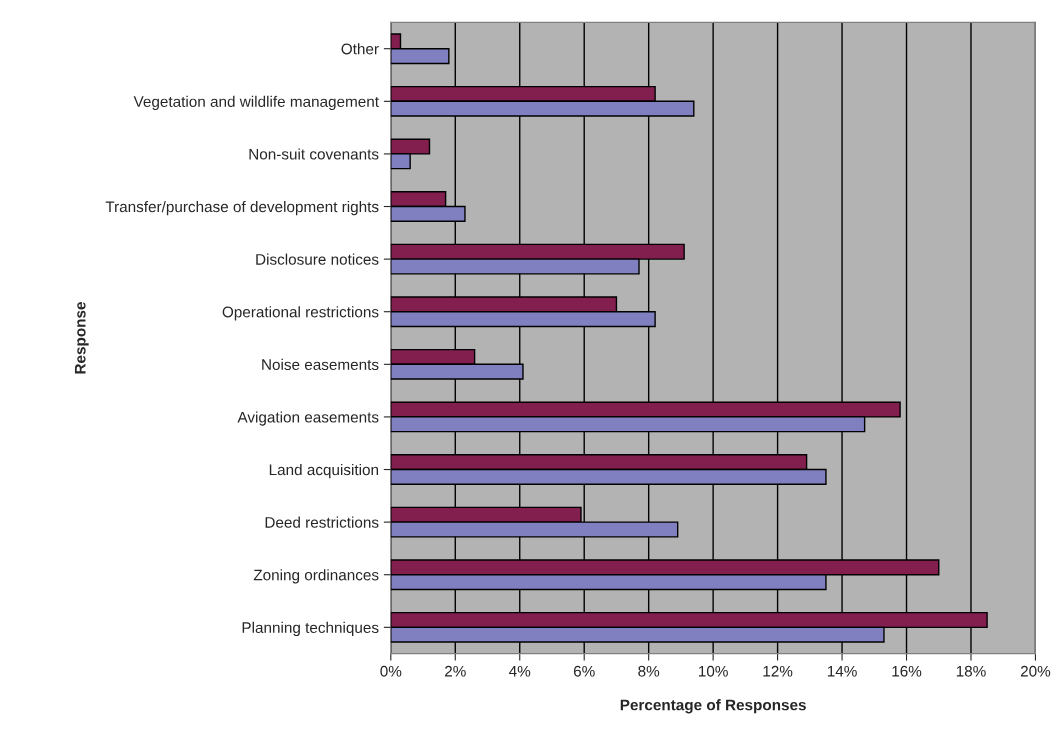  I want to click on y-tick-label: Vegetation and wildlife management, so click(256, 103).